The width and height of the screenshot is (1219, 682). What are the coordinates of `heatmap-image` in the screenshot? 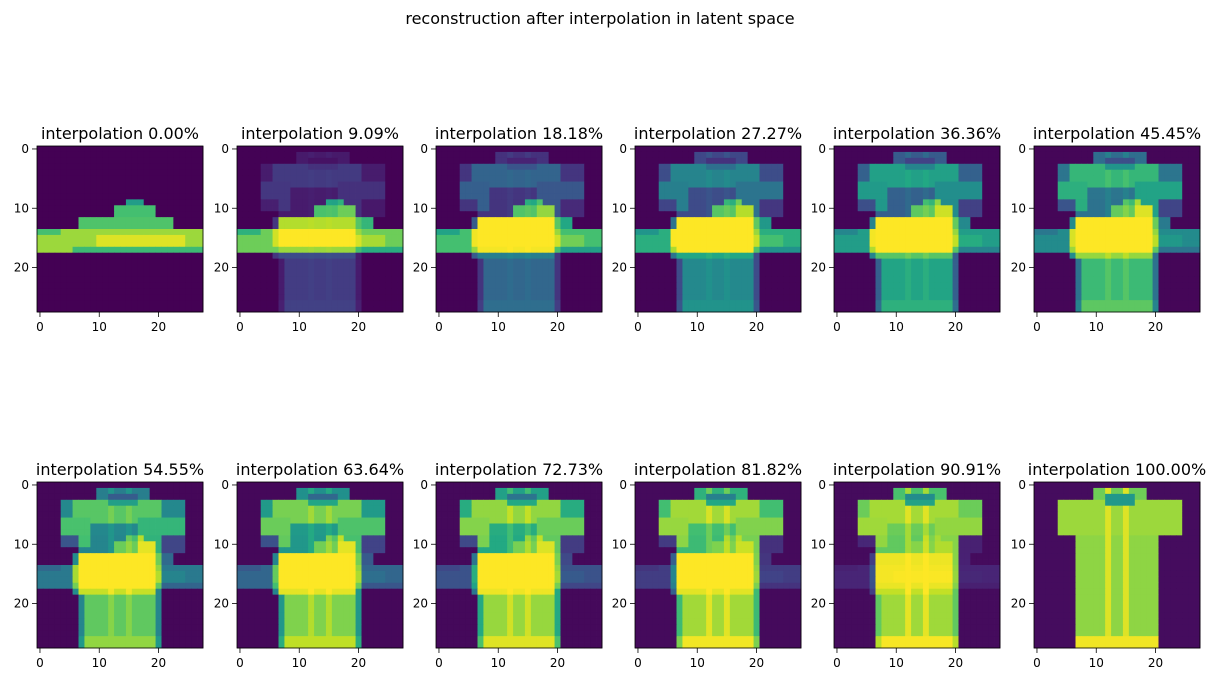 It's located at (718, 229).